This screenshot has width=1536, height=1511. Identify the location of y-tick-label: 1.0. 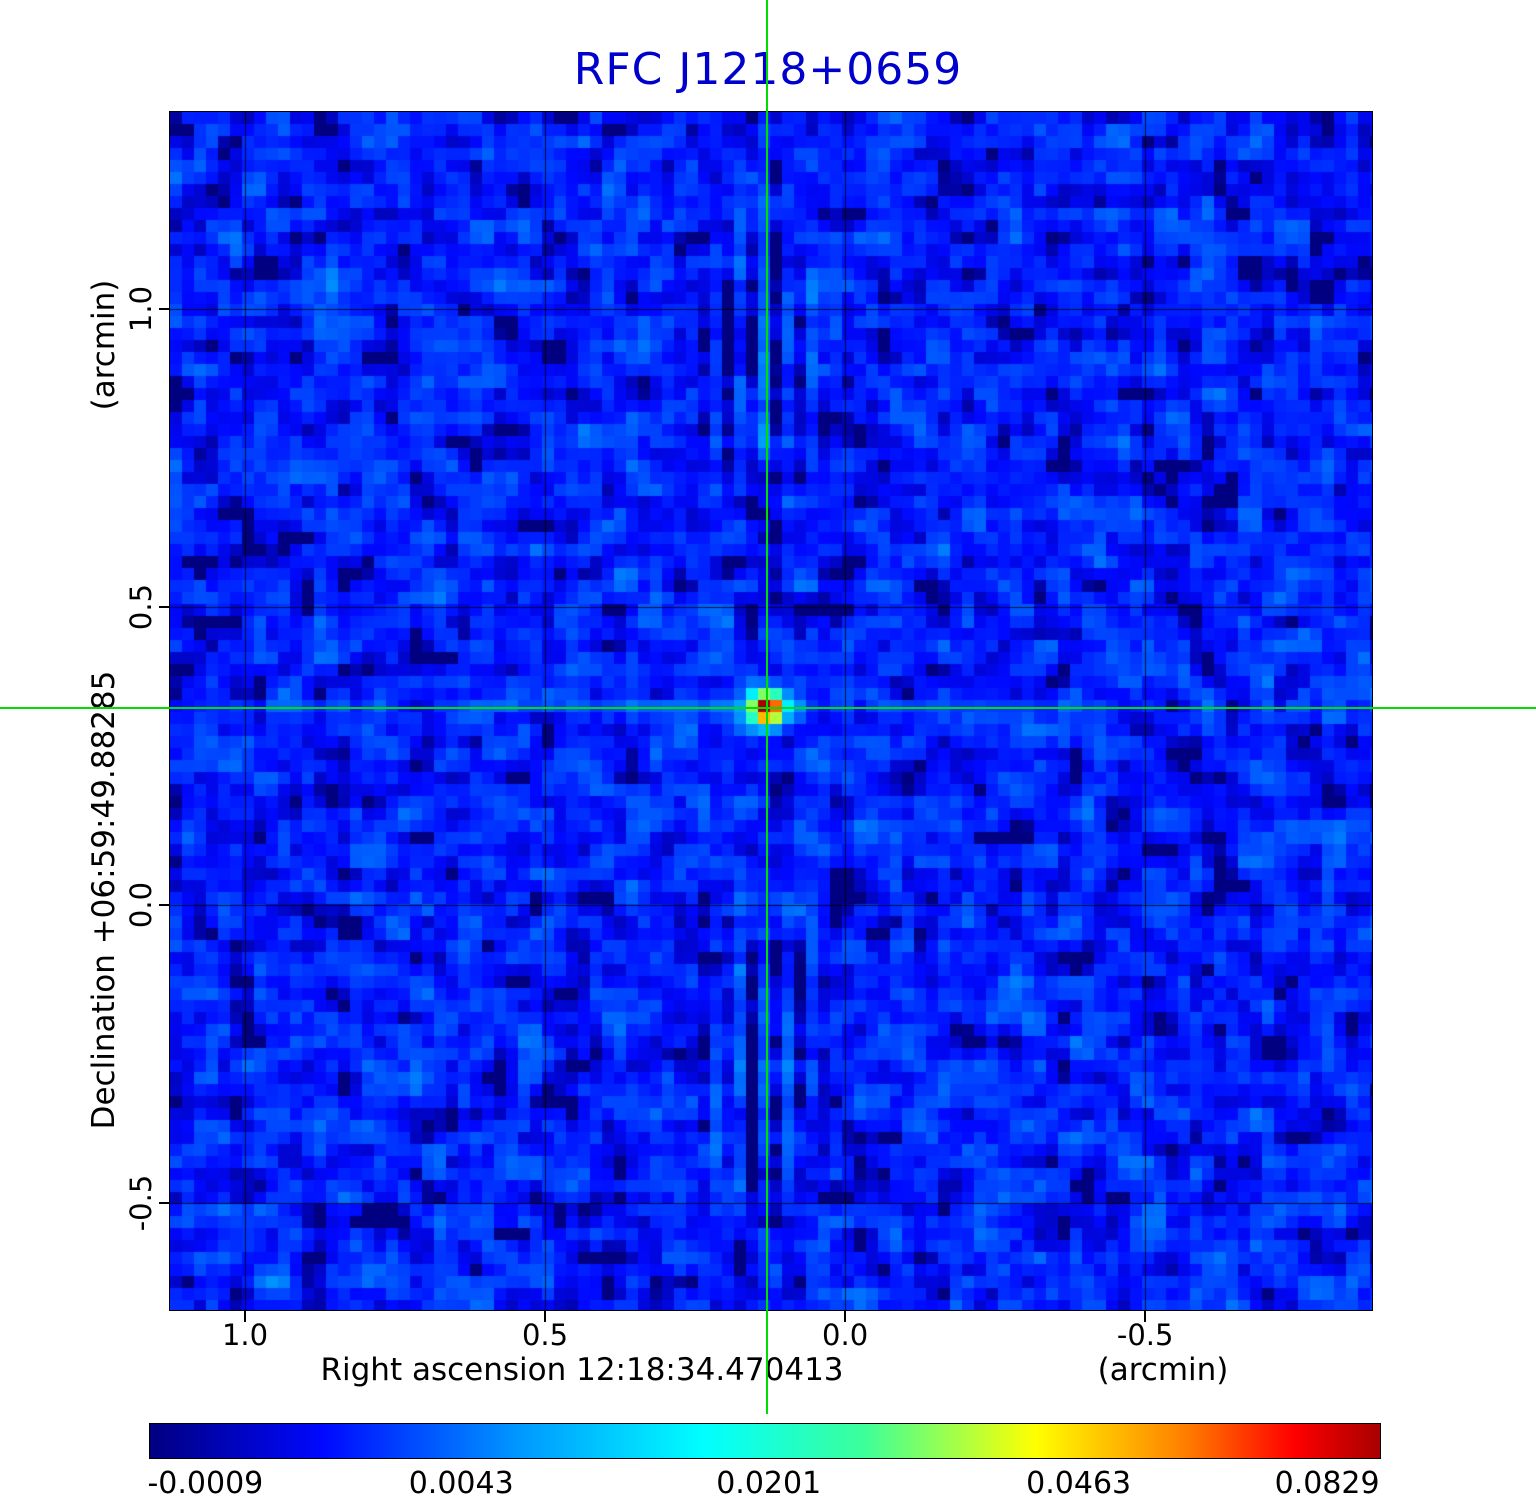
(141, 308).